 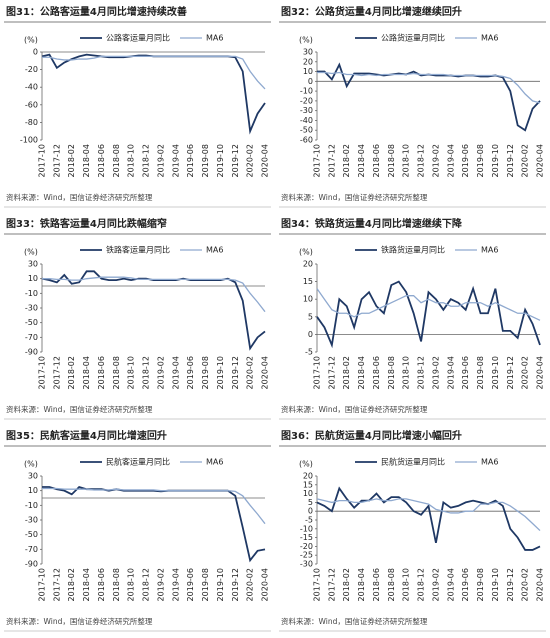 What do you see at coordinates (96, 11) in the screenshot?
I see `chart-title: 图31：公路客运量4月同比增速持续改善` at bounding box center [96, 11].